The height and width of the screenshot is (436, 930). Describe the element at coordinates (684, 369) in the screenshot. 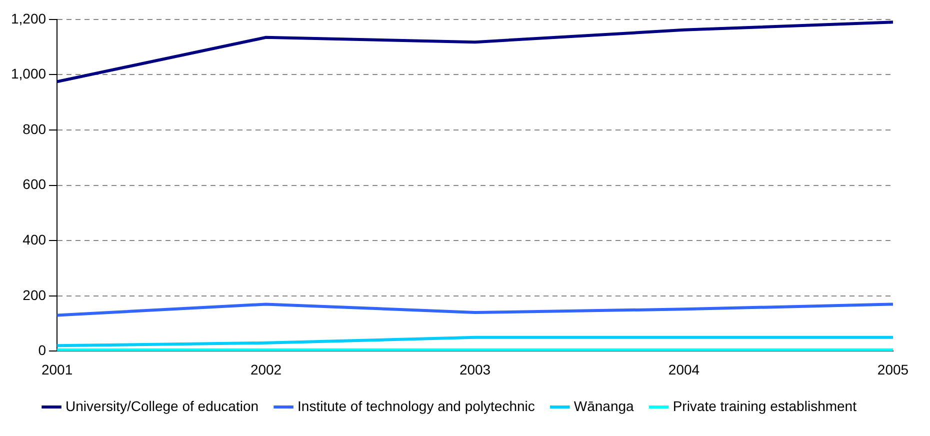

I see `x-tick-label: 2004` at that location.